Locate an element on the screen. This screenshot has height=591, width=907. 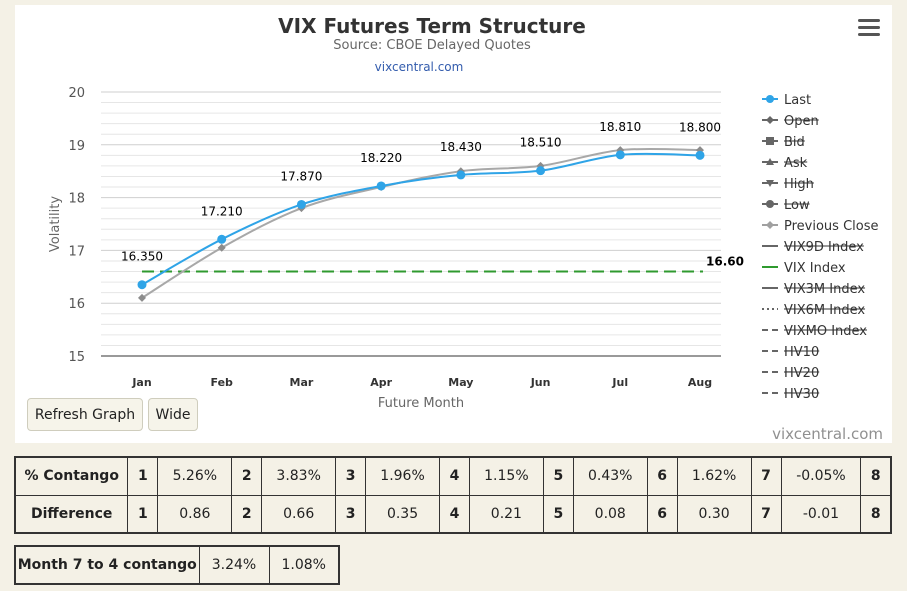
month-number: 7 is located at coordinates (766, 514).